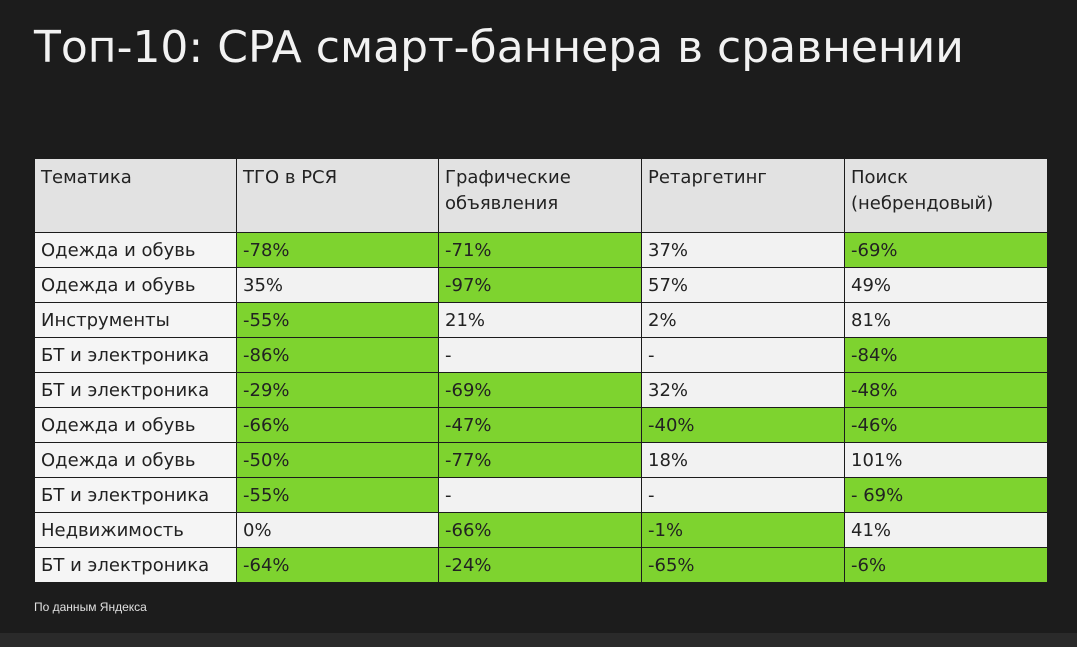 The height and width of the screenshot is (647, 1077). I want to click on graphic-ads-cell: 21%, so click(540, 320).